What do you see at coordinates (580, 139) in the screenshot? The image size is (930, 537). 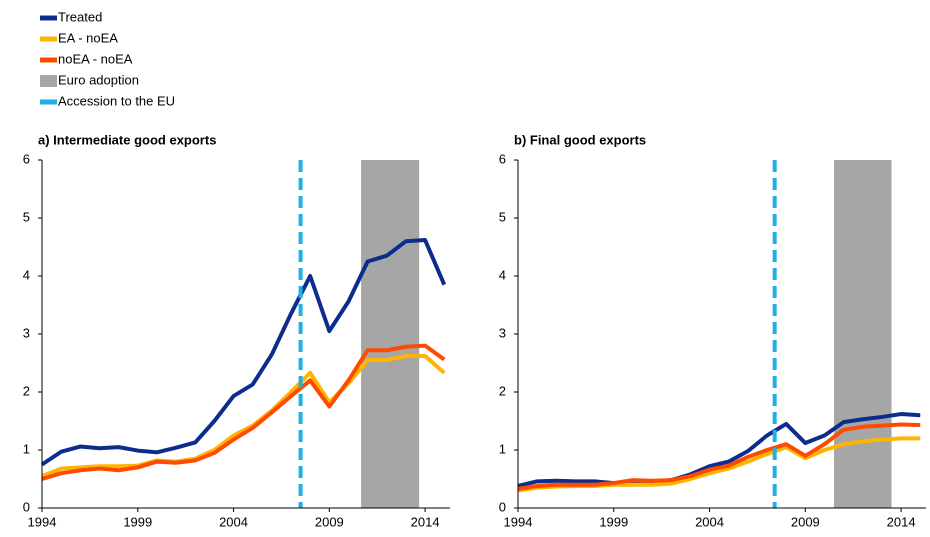 I see `panel-title: b) Final good exports` at bounding box center [580, 139].